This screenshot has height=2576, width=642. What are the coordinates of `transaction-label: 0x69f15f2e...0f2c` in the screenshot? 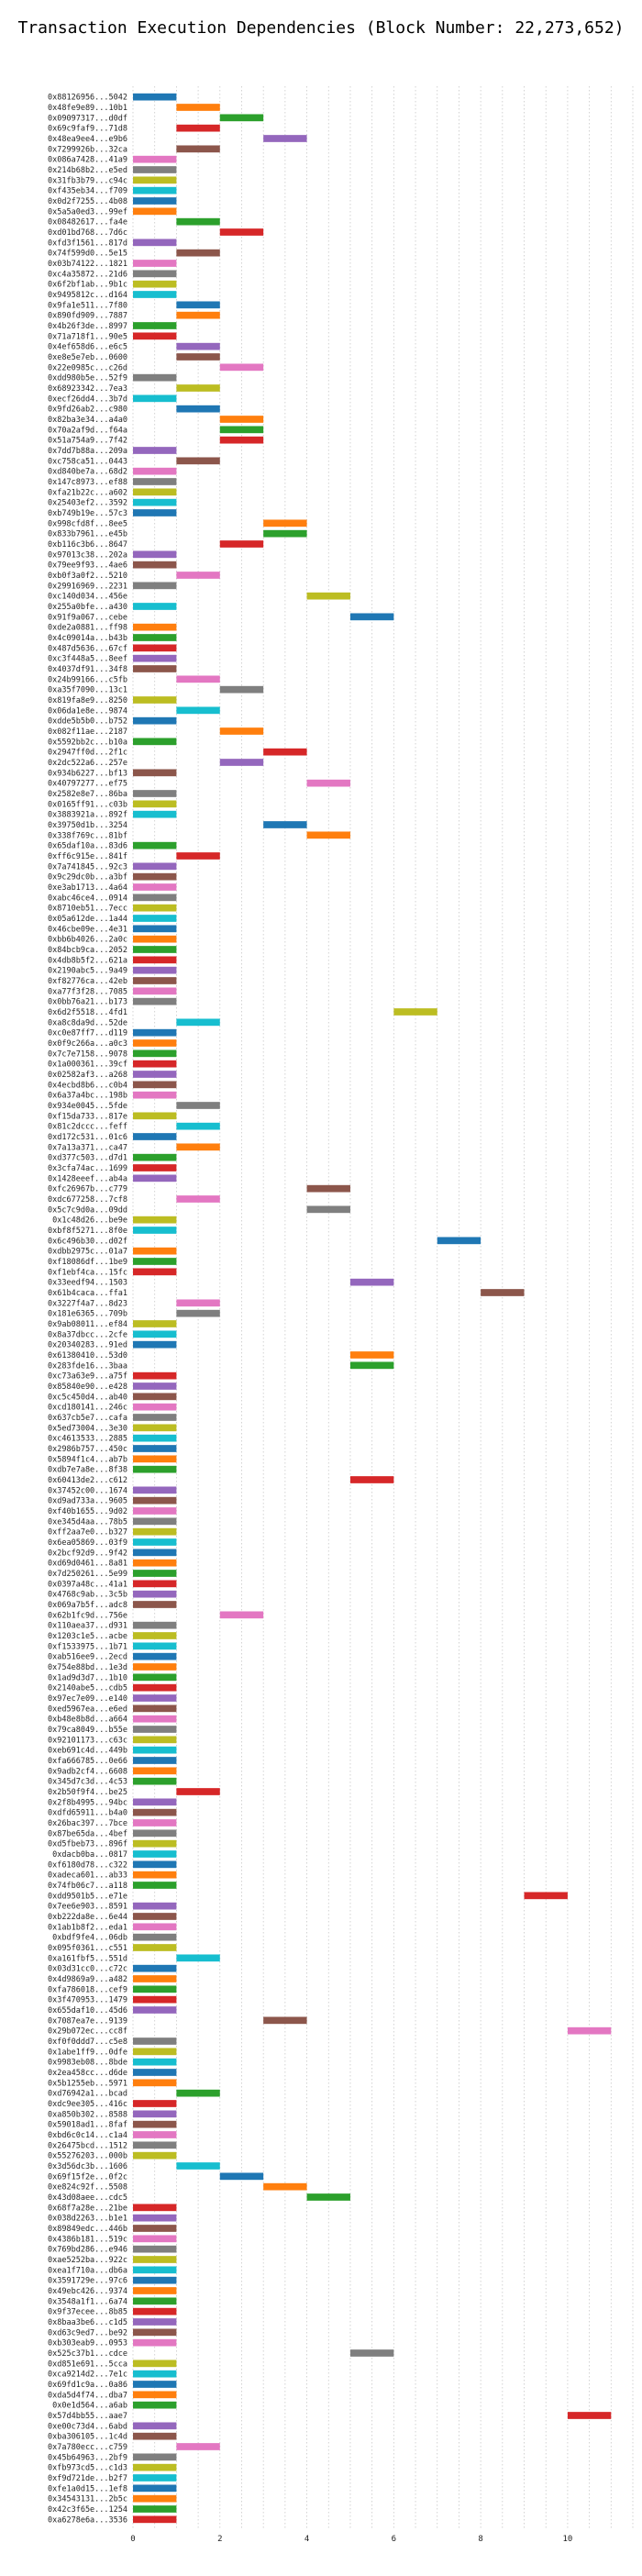 It's located at (87, 2177).